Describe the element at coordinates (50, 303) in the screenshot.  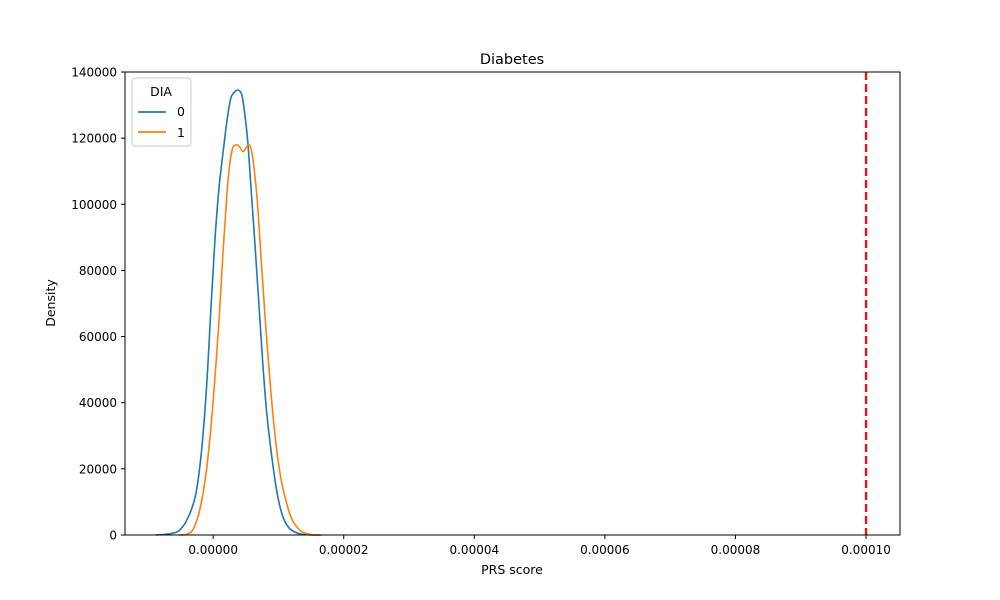
I see `y-axis-label: Density` at that location.